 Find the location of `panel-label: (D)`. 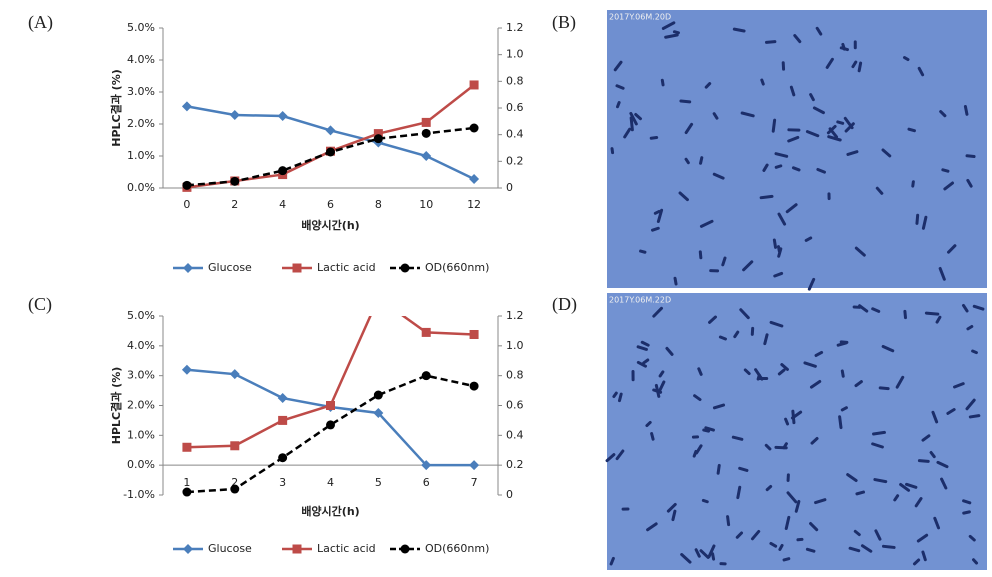

panel-label: (D) is located at coordinates (564, 304).